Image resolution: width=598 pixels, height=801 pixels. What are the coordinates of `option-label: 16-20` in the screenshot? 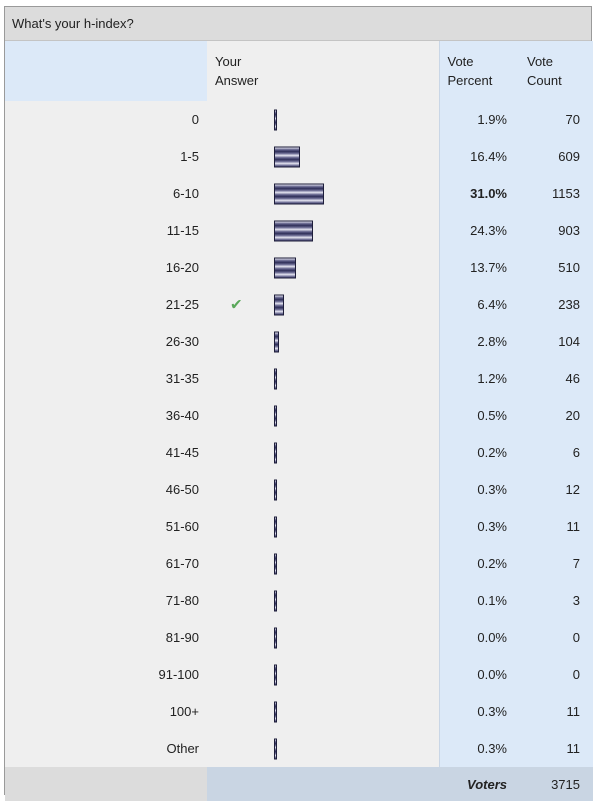 It's located at (182, 267).